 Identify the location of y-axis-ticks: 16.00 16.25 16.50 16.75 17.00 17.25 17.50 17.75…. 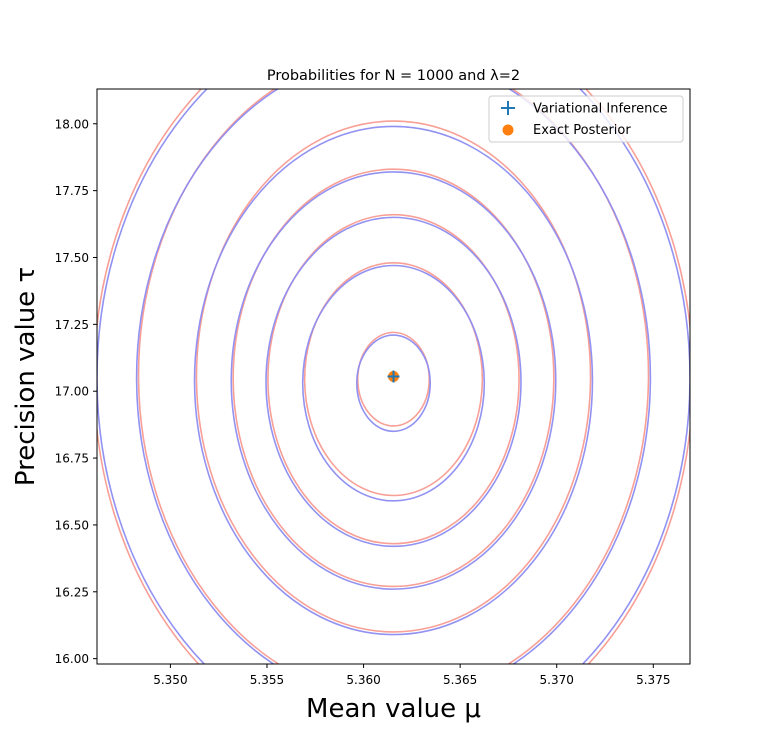
(76, 391).